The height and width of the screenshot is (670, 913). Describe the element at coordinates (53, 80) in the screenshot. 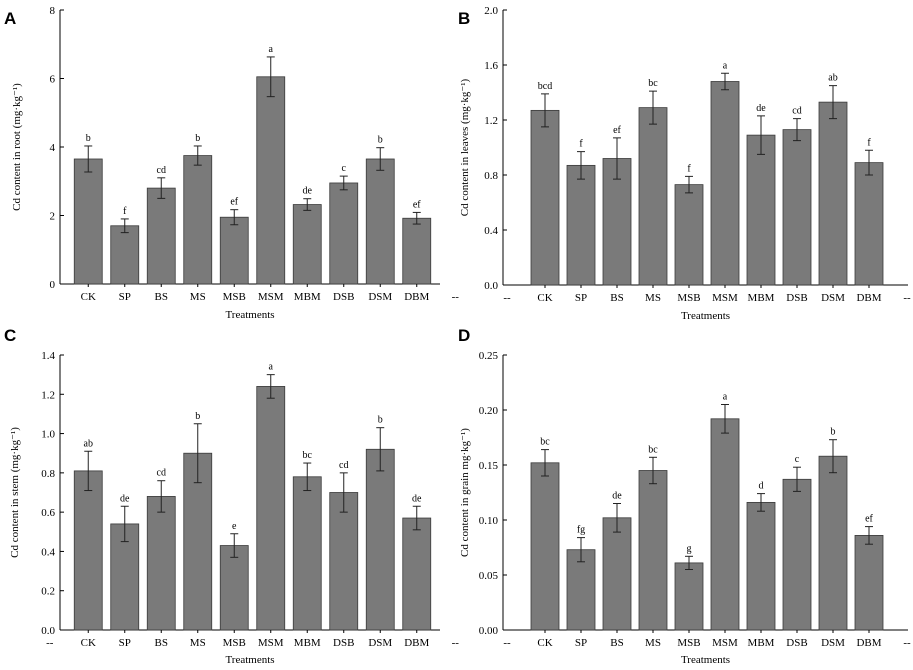

I see `y-tick-label: 6` at that location.